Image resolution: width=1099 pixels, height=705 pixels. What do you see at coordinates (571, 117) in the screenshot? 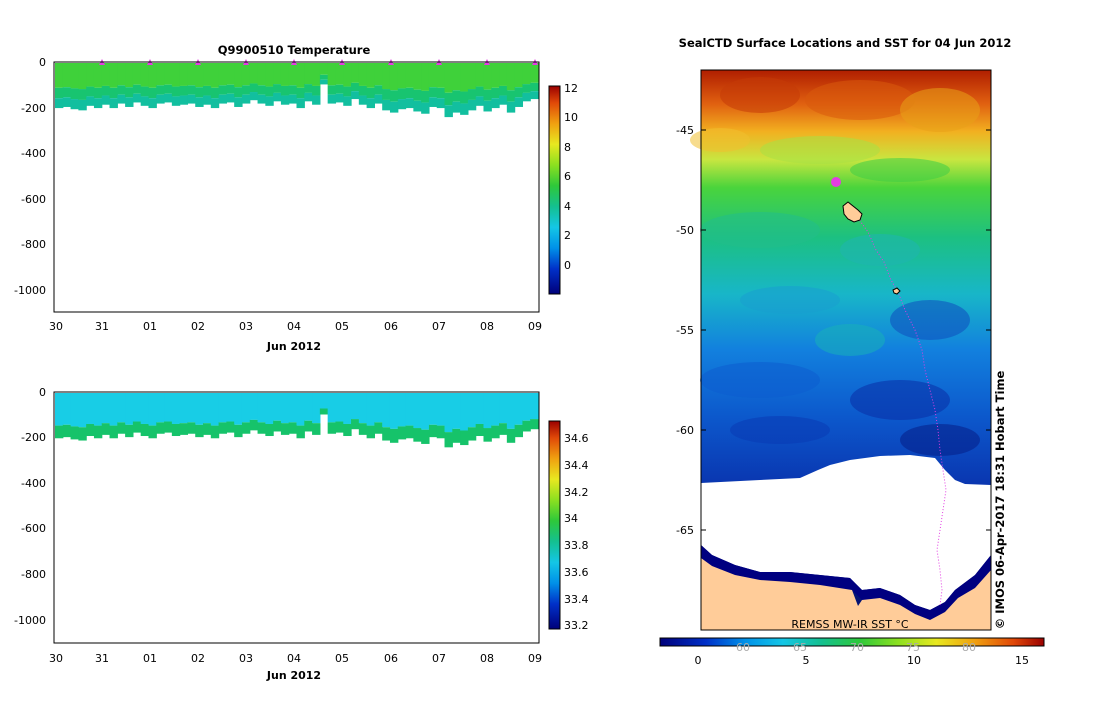
I see `temperature-colorbar-tick: 10` at bounding box center [571, 117].